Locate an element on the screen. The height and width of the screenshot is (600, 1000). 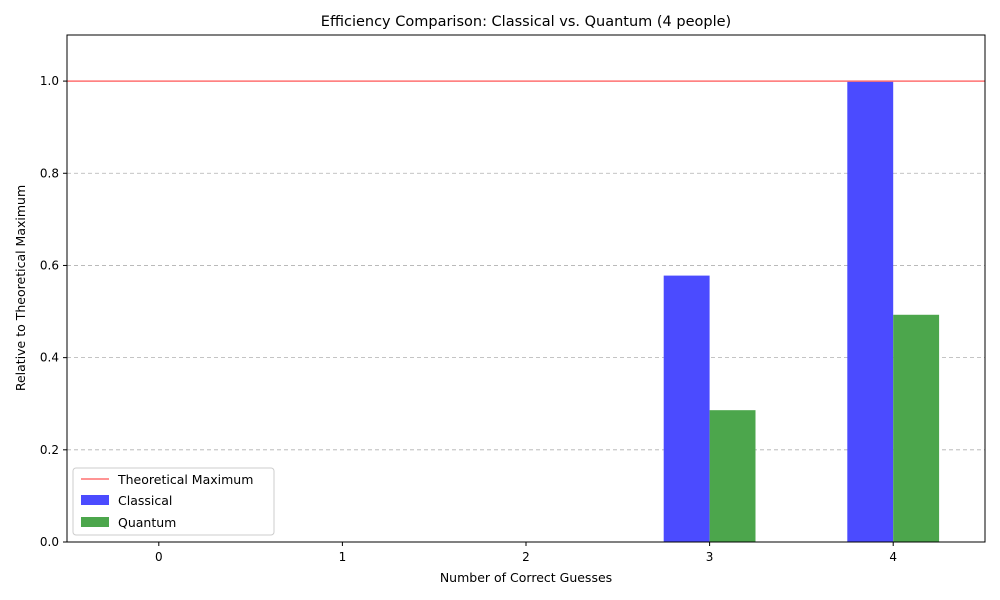
y-axis-label: Relative to Theoretical Maximum is located at coordinates (20, 288).